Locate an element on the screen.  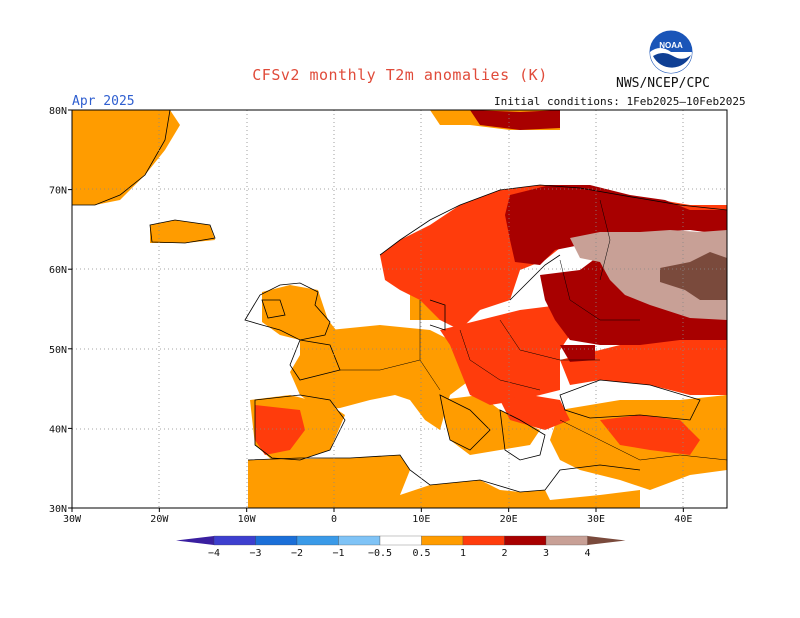
lat-tick-label: 60N is located at coordinates (58, 270).